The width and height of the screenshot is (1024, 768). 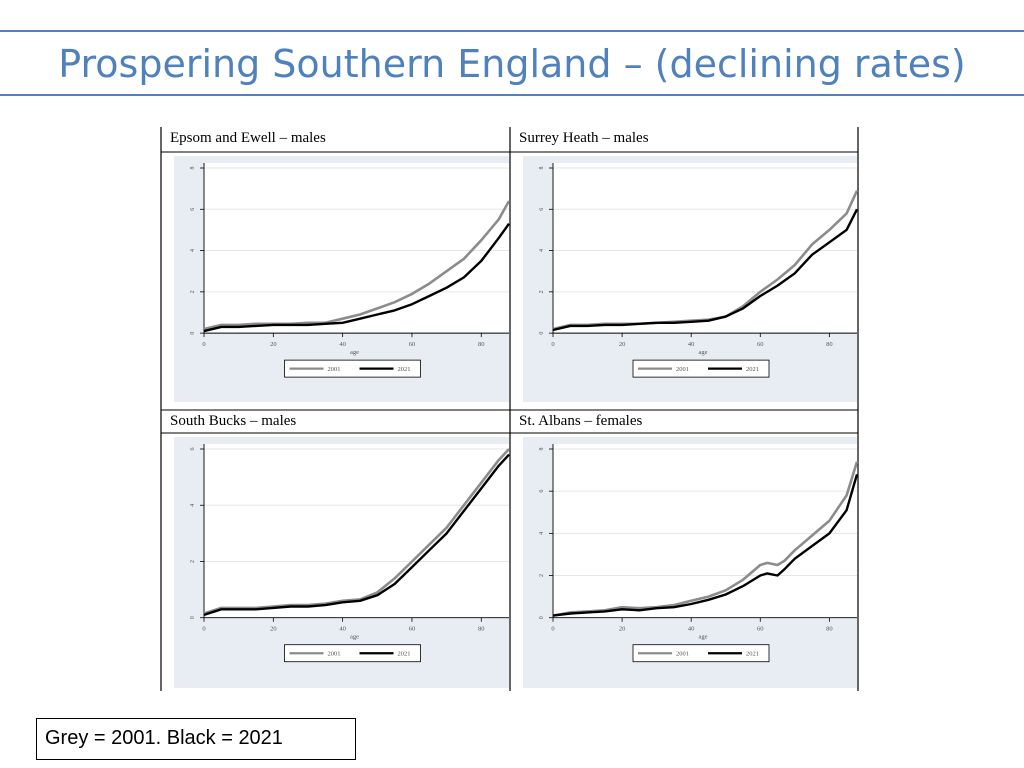 What do you see at coordinates (248, 138) in the screenshot?
I see `panel-title: Epsom and Ewell – males` at bounding box center [248, 138].